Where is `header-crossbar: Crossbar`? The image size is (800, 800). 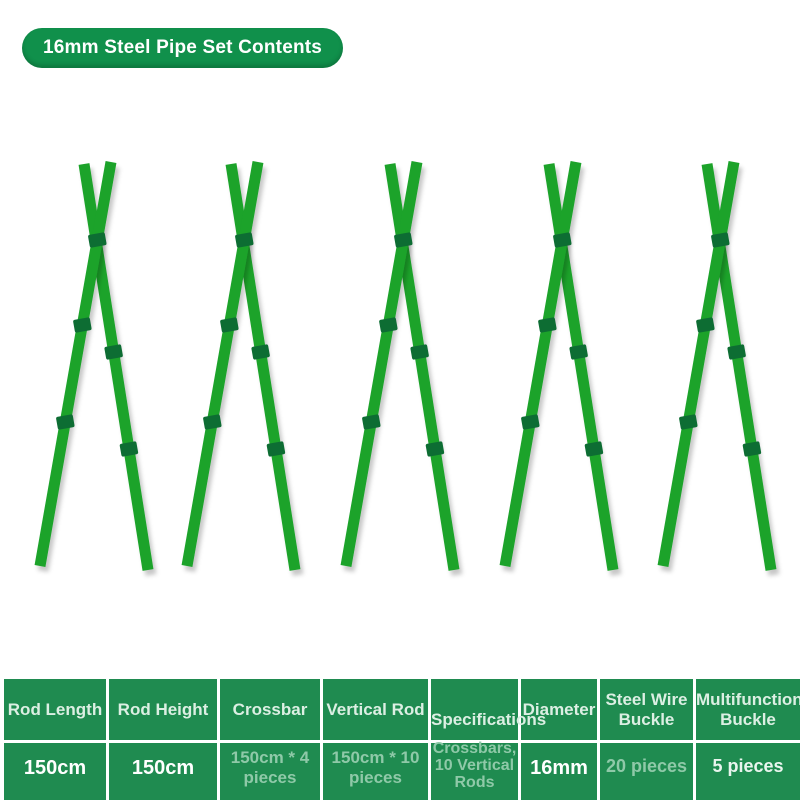 header-crossbar: Crossbar is located at coordinates (270, 709).